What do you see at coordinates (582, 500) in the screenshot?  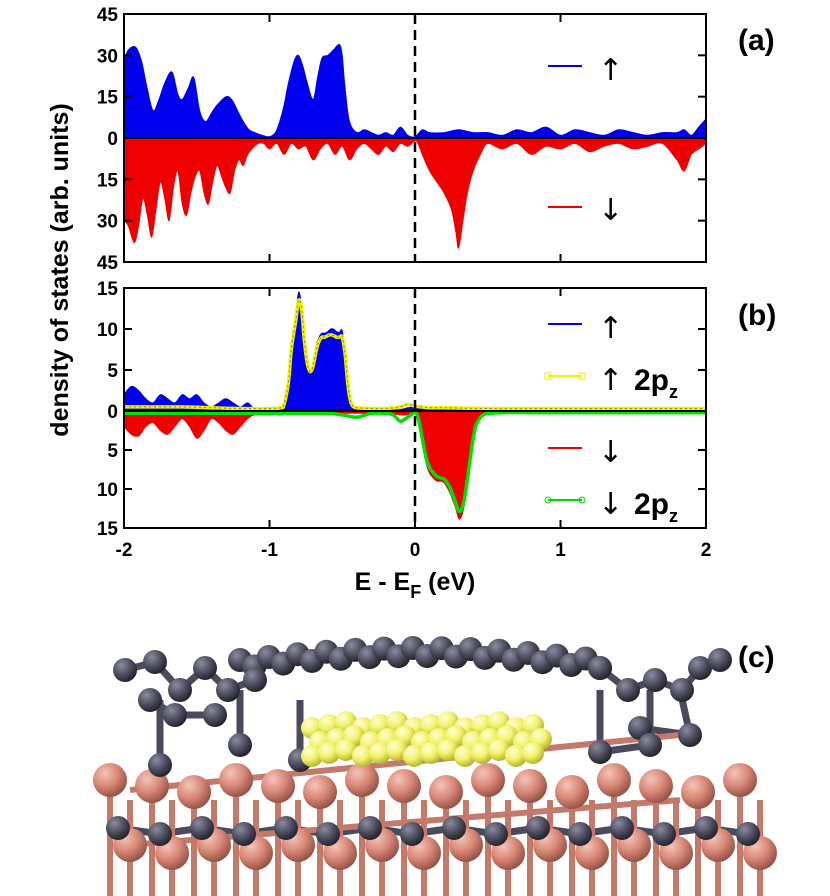 I see `legend-b-down-2pz-marker-right` at bounding box center [582, 500].